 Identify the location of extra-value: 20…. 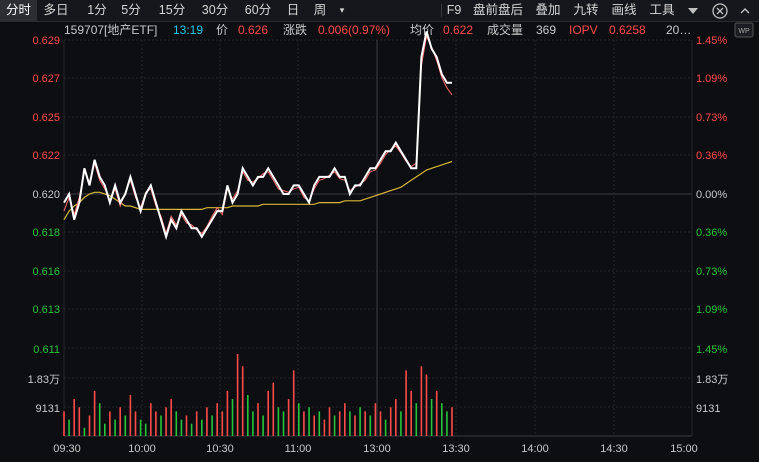
(679, 30).